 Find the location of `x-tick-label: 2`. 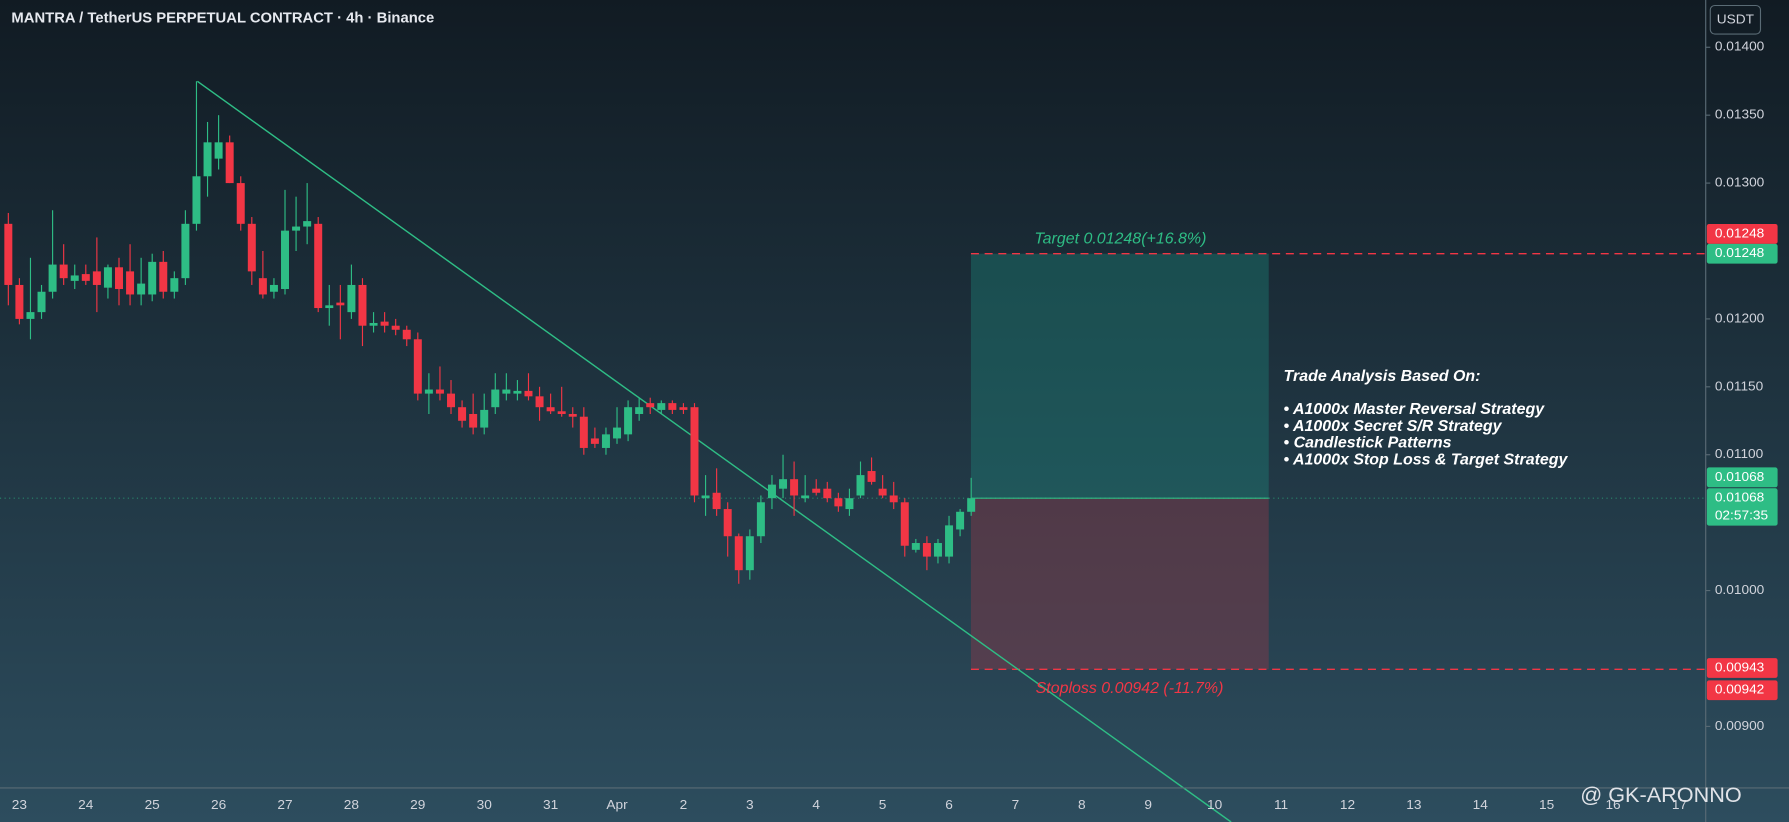

x-tick-label: 2 is located at coordinates (684, 804).